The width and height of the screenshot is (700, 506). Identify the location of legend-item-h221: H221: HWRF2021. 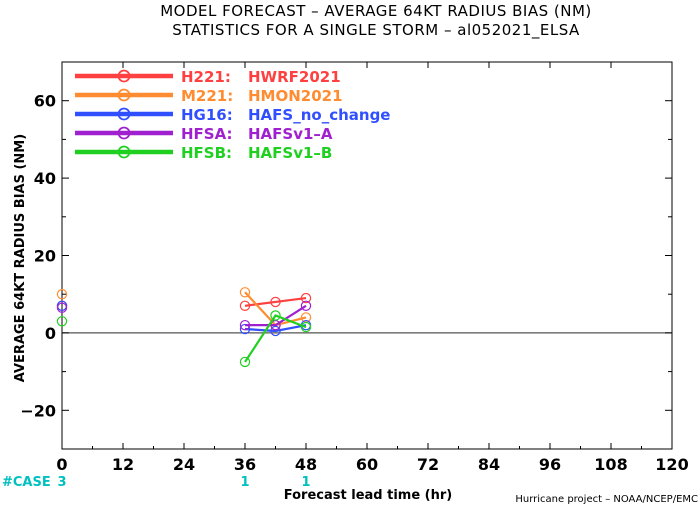
(208, 77).